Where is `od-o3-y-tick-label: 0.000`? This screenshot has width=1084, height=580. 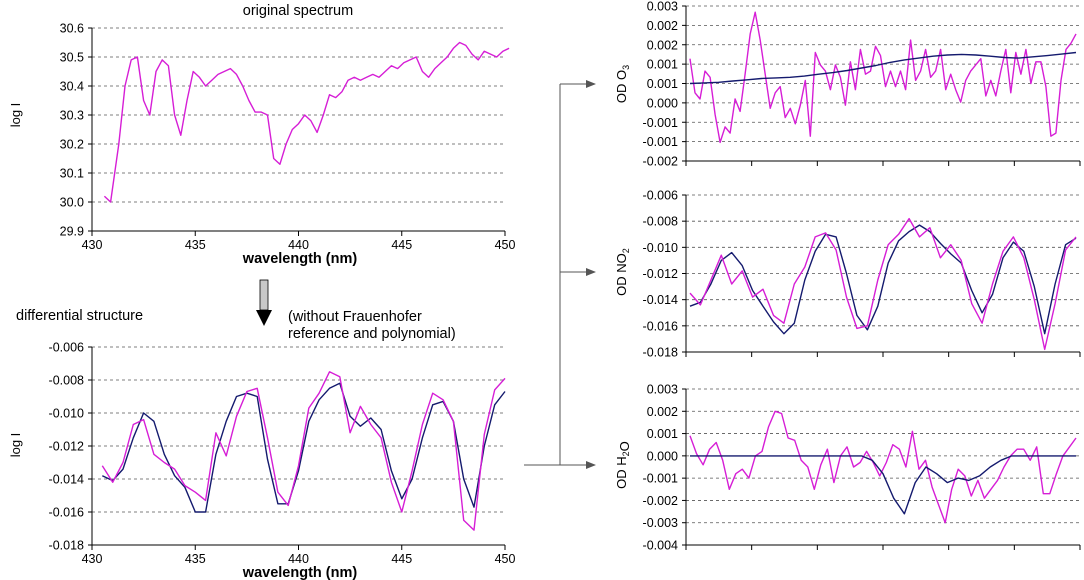 od-o3-y-tick-label: 0.000 is located at coordinates (662, 103).